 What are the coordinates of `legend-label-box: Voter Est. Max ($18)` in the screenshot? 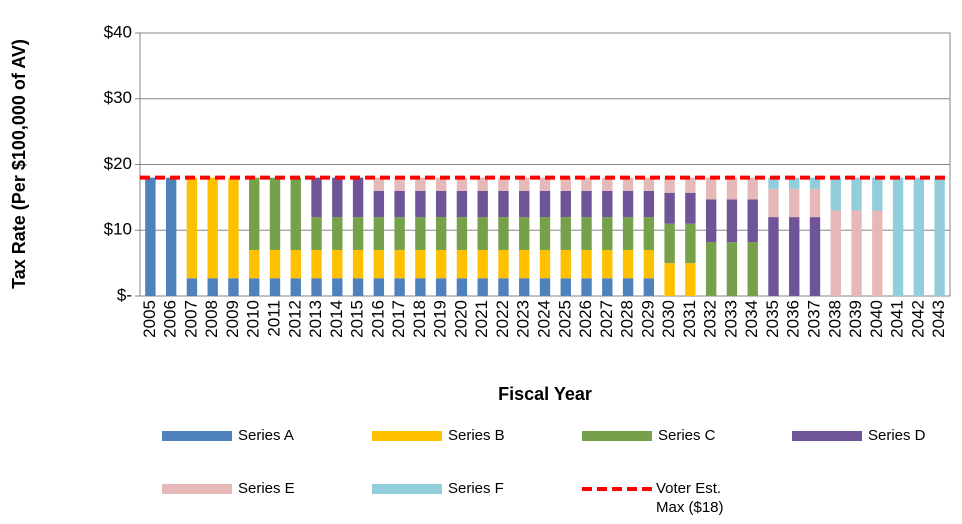 It's located at (690, 498).